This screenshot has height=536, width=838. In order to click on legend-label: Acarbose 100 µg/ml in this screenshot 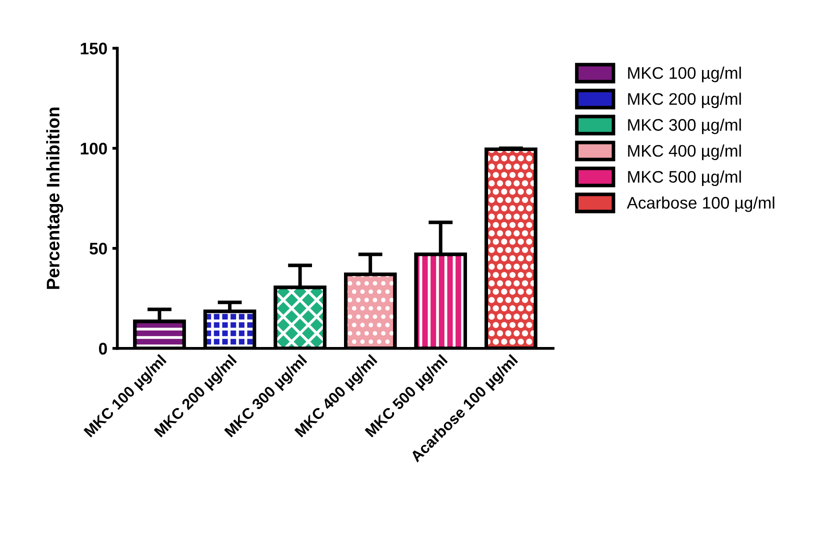, I will do `click(700, 204)`.